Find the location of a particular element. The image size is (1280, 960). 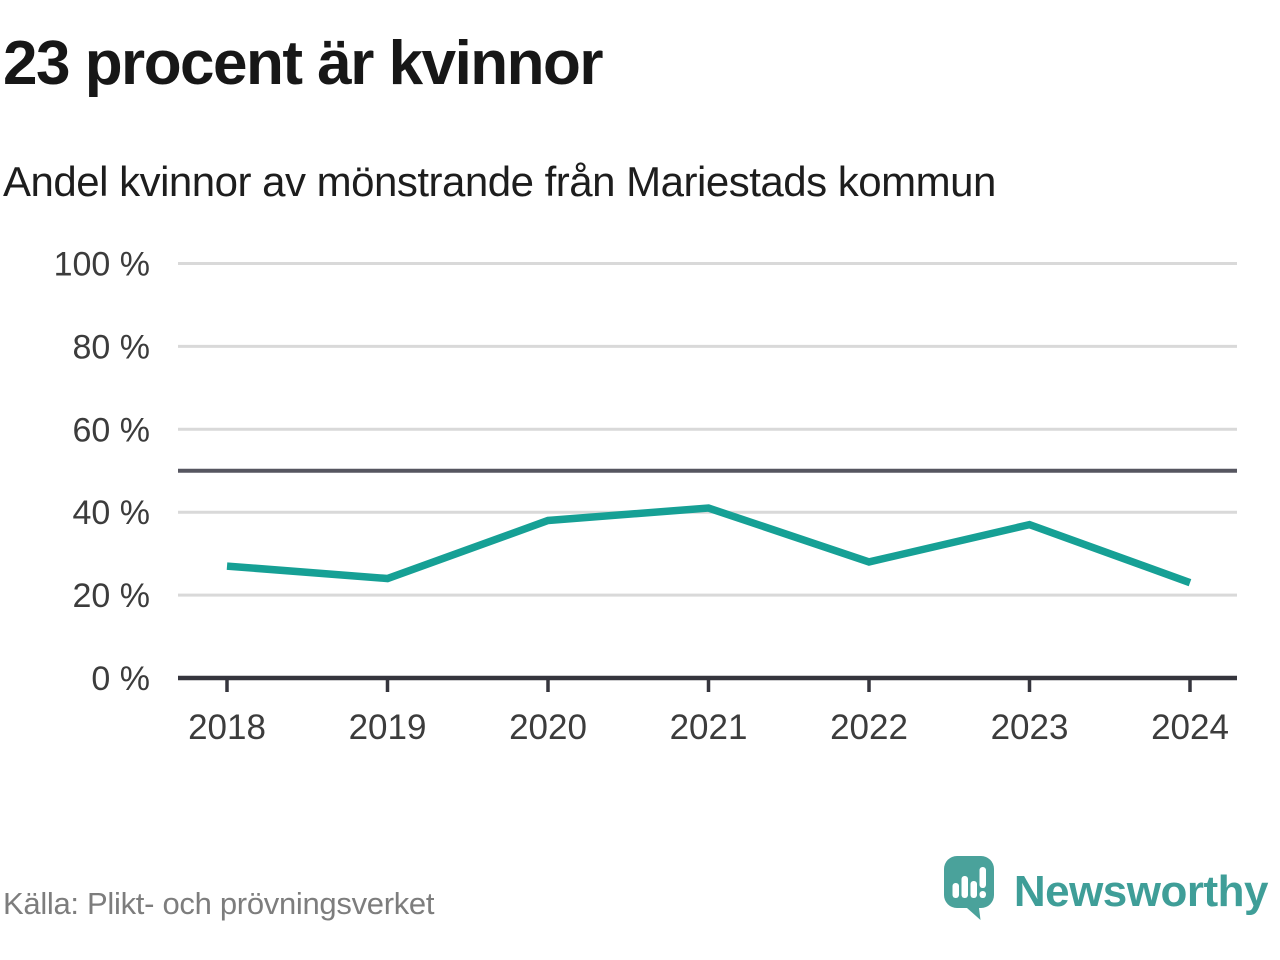

y-axis-label: 60 % is located at coordinates (112, 430).